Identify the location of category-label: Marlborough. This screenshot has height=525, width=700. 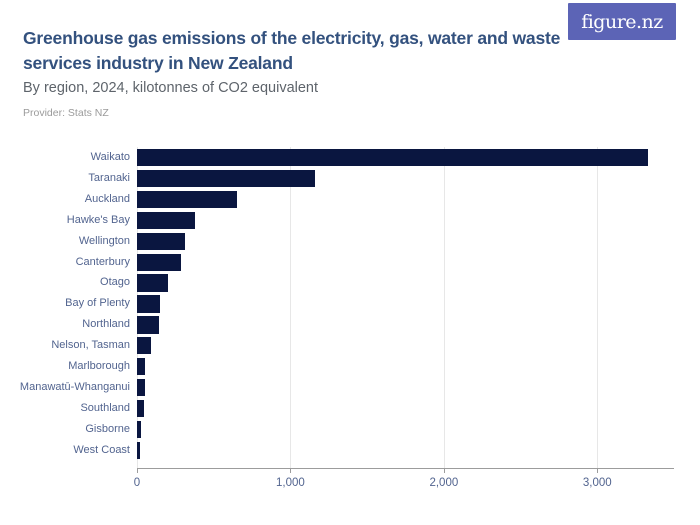
(99, 366).